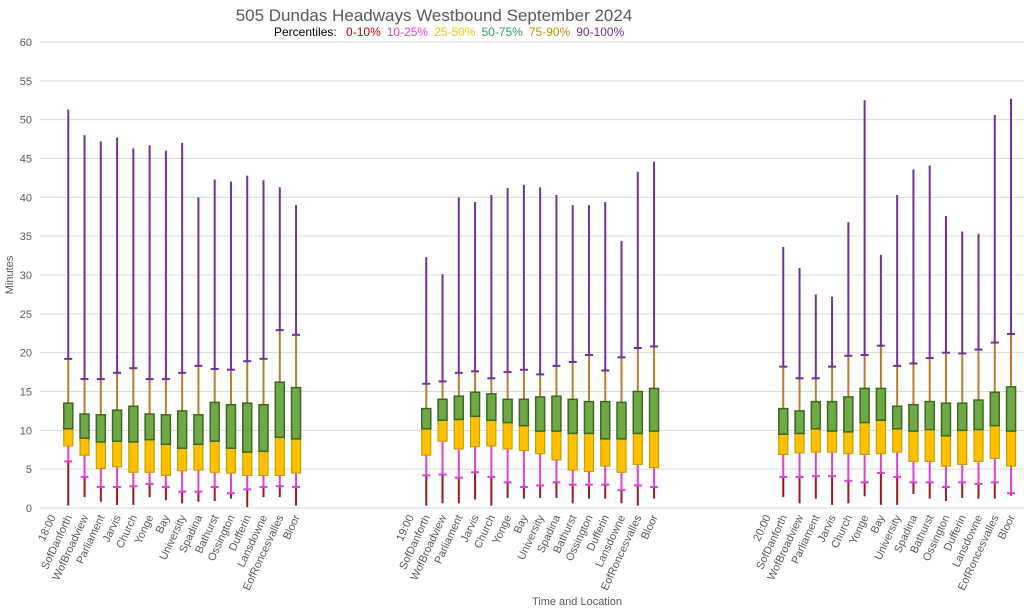 This screenshot has height=615, width=1024. I want to click on box-bathurst, so click(929, 332).